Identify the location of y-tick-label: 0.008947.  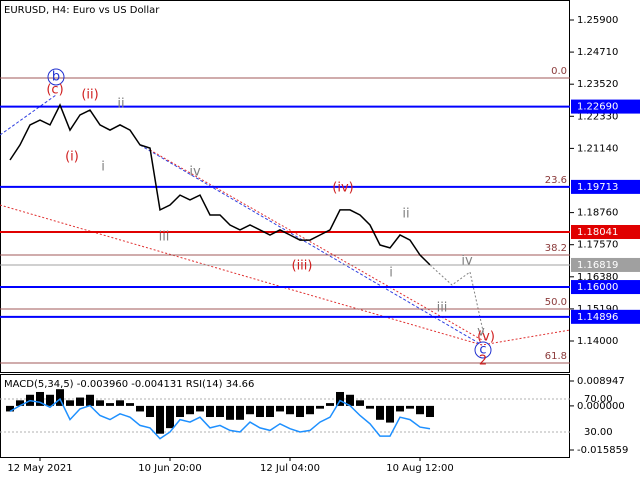
(601, 381).